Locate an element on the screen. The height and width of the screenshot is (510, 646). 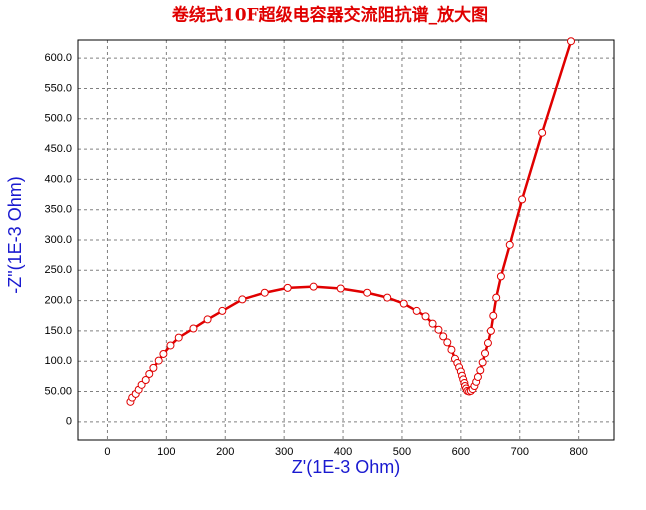
y-tick-label: 500.0 is located at coordinates (58, 119).